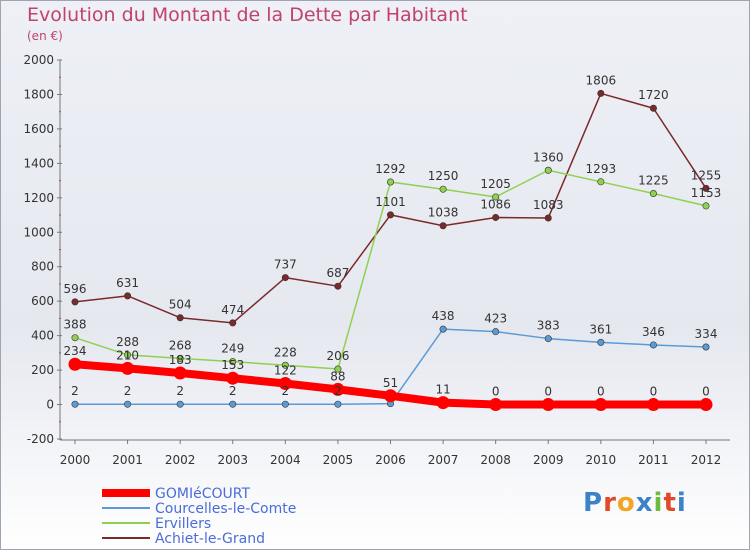 This screenshot has height=550, width=750. Describe the element at coordinates (232, 460) in the screenshot. I see `x-tick-label: 2003` at that location.